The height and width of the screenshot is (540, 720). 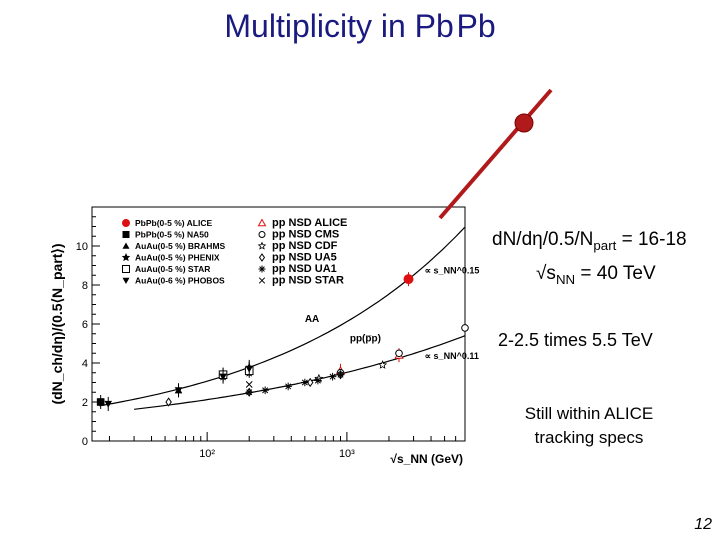 I want to click on chart-labels: AA pp(p̅p) ∝ s_NN^0.15 ∝ s_NN^0.11, so click(x=392, y=313).